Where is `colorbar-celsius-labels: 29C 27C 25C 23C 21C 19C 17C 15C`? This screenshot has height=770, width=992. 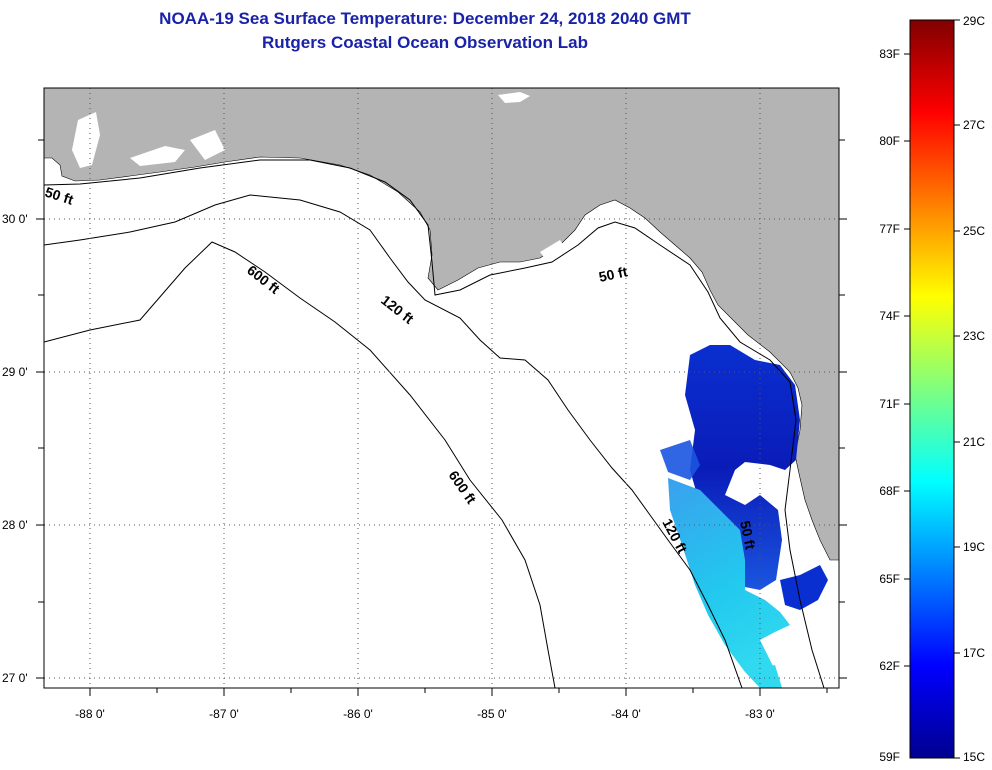
colorbar-celsius-labels: 29C 27C 25C 23C 21C 19C 17C 15C is located at coordinates (974, 389).